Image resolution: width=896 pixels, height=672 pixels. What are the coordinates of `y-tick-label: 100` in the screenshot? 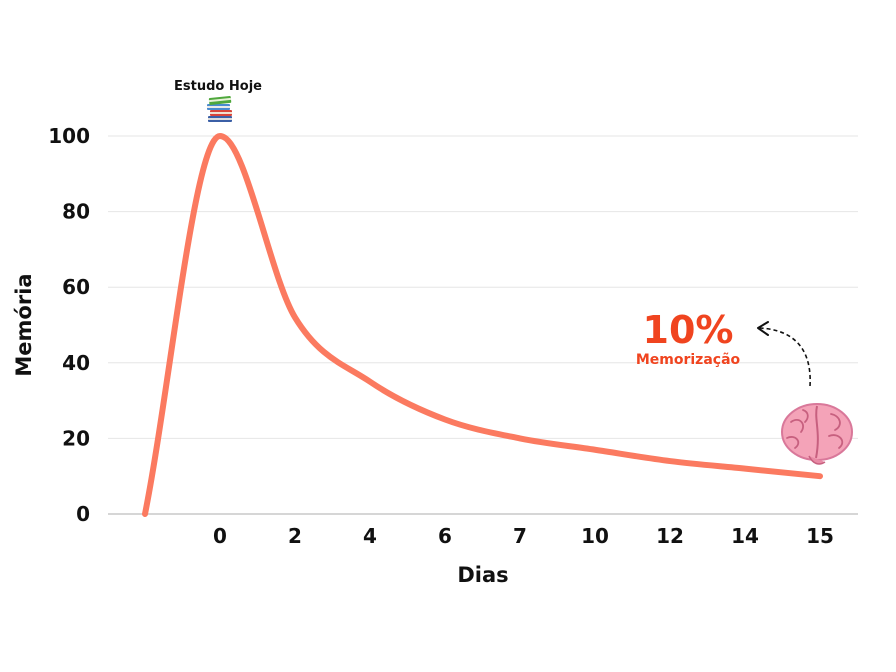 It's located at (69, 136).